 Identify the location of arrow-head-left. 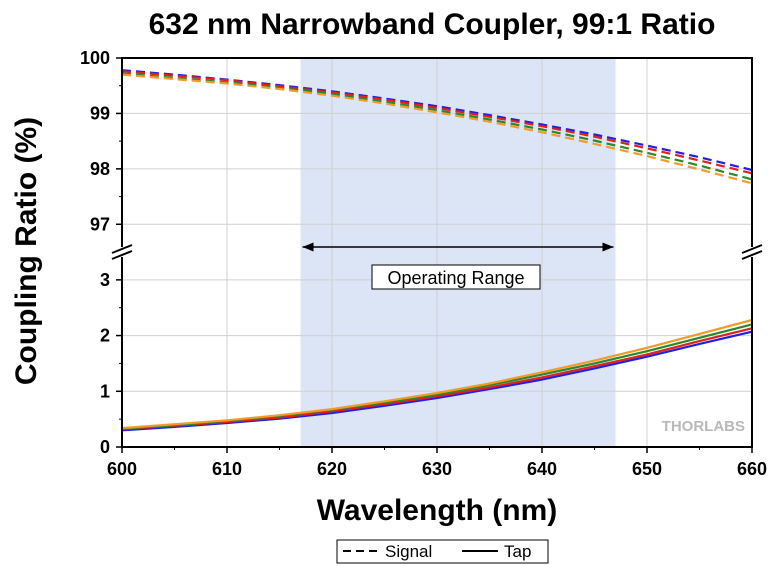
(308, 247).